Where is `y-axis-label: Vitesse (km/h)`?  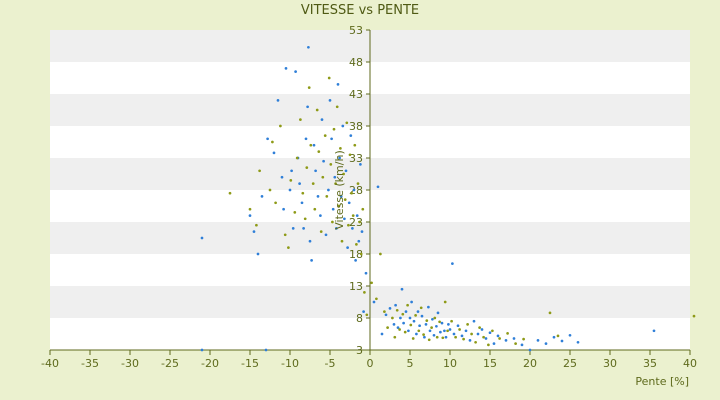
y-axis-label: Vitesse (km/h) is located at coordinates (339, 190).